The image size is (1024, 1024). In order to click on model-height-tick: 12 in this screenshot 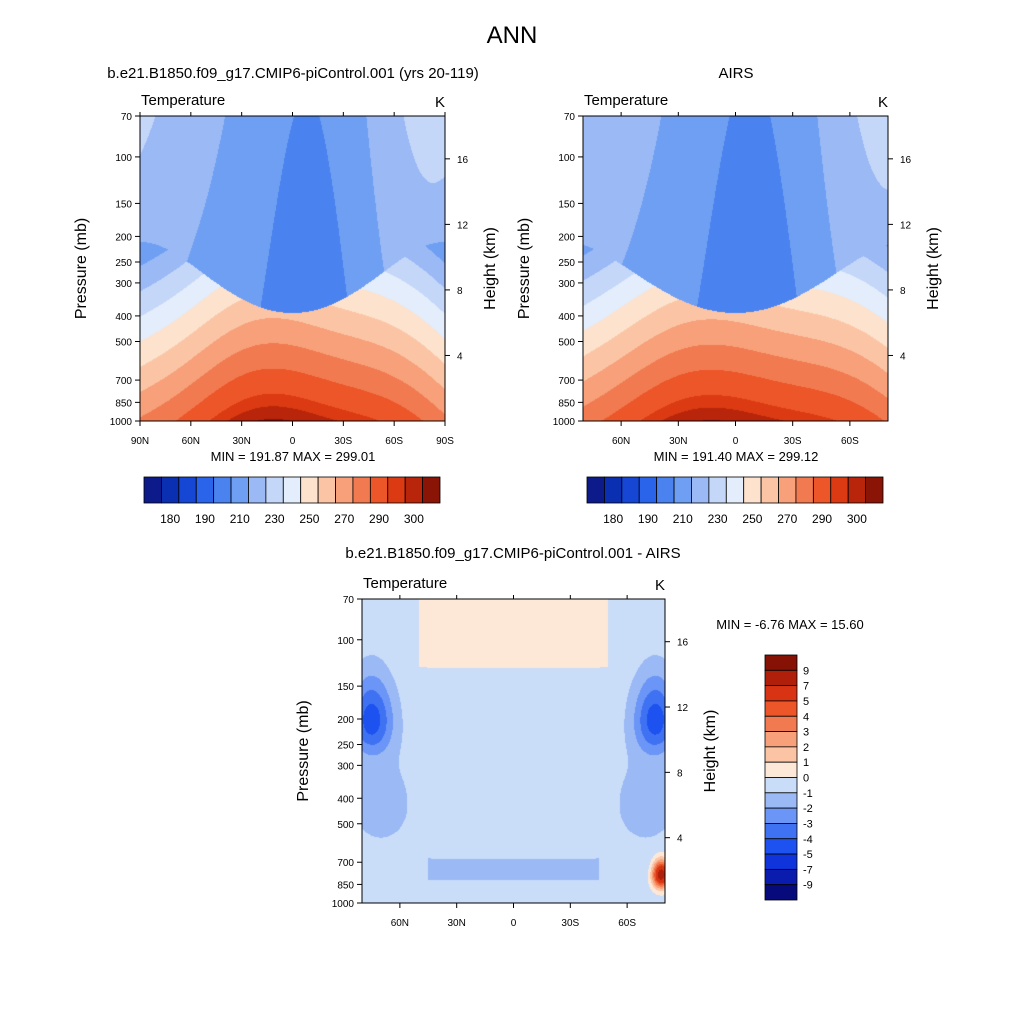, I will do `click(463, 225)`.